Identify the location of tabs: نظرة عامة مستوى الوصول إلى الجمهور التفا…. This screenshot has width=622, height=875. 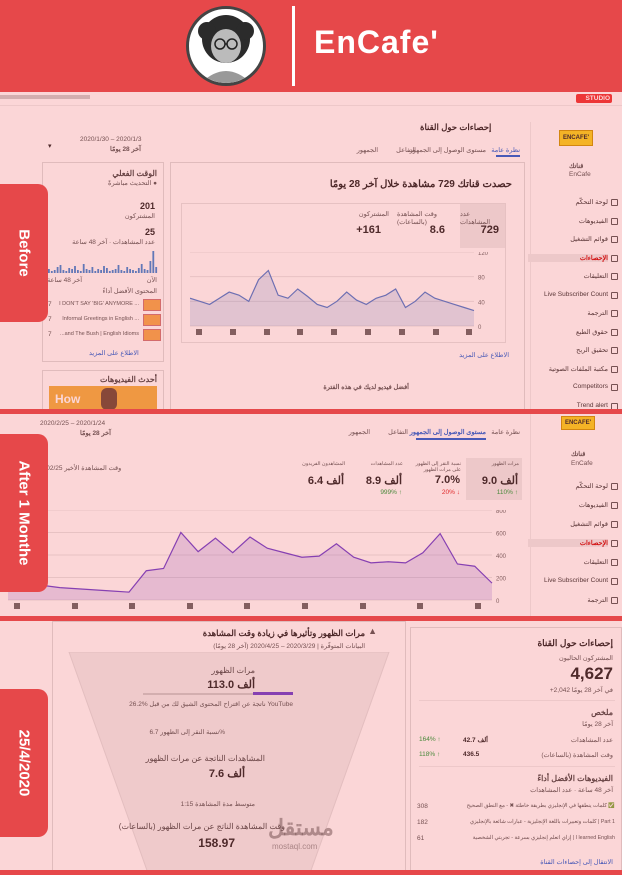
(420, 150).